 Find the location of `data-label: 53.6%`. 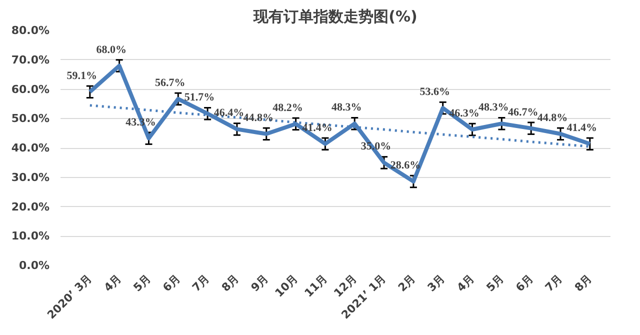

data-label: 53.6% is located at coordinates (435, 92).